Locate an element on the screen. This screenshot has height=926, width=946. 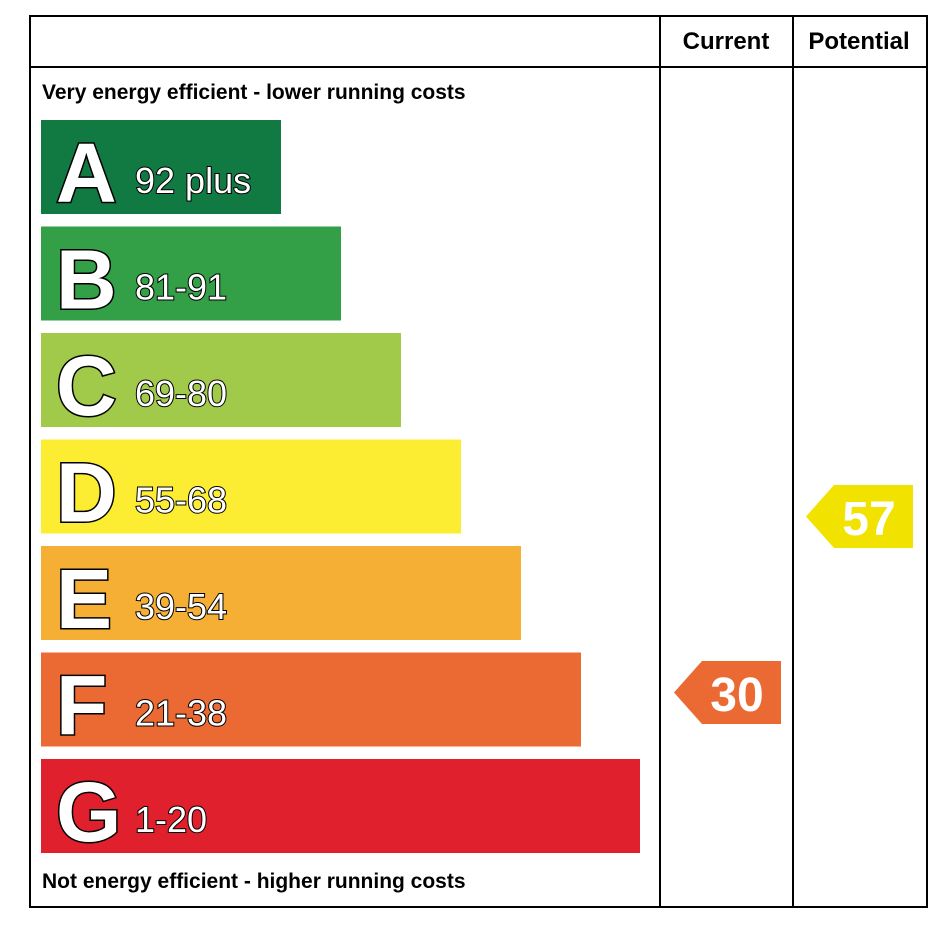
band-range: 1-20 is located at coordinates (171, 819).